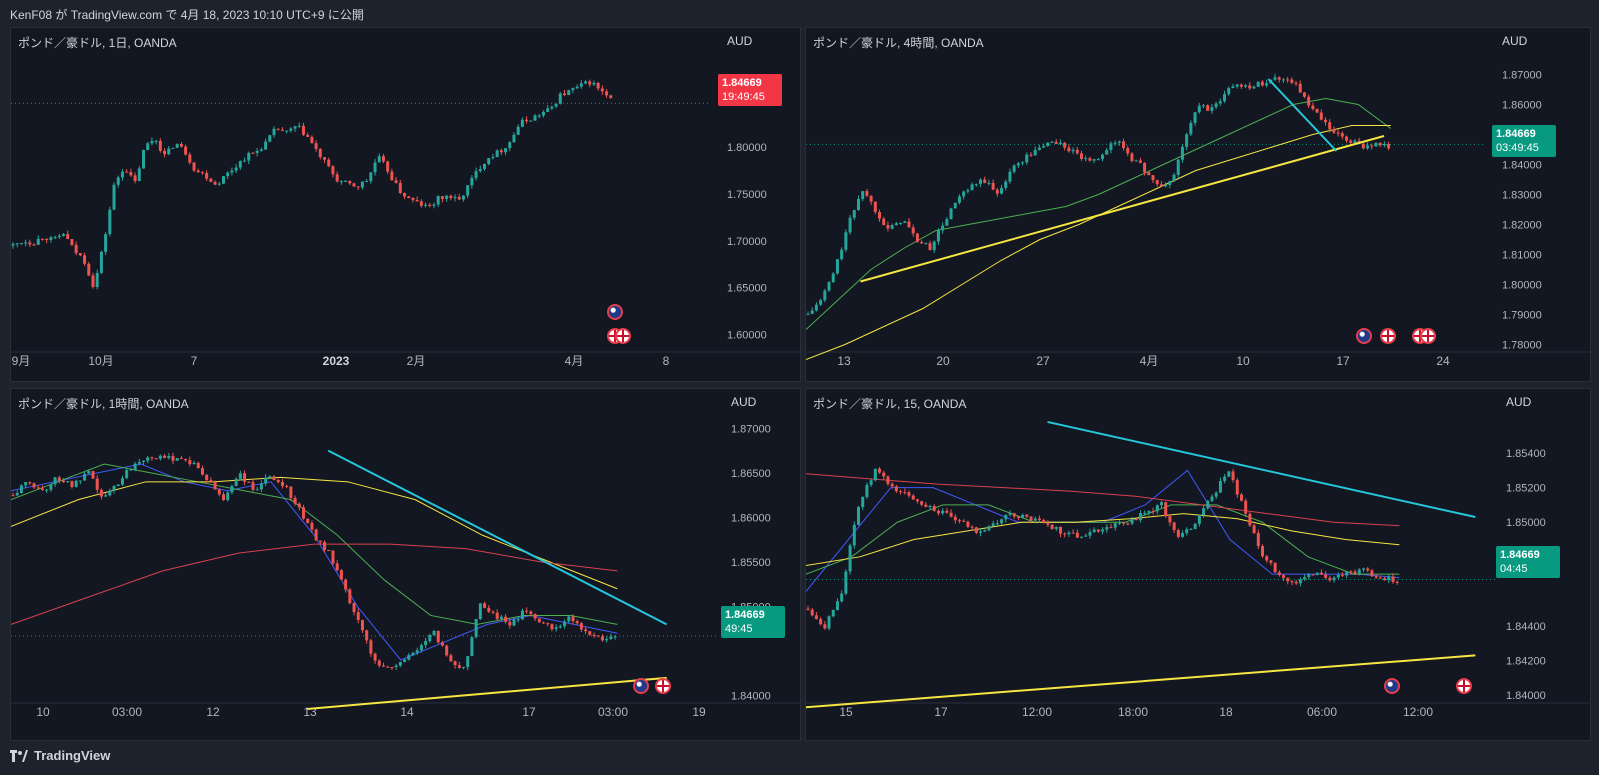 This screenshot has height=775, width=1599. What do you see at coordinates (1528, 562) in the screenshot?
I see `last-price-tag: 1.84669 04:45` at bounding box center [1528, 562].